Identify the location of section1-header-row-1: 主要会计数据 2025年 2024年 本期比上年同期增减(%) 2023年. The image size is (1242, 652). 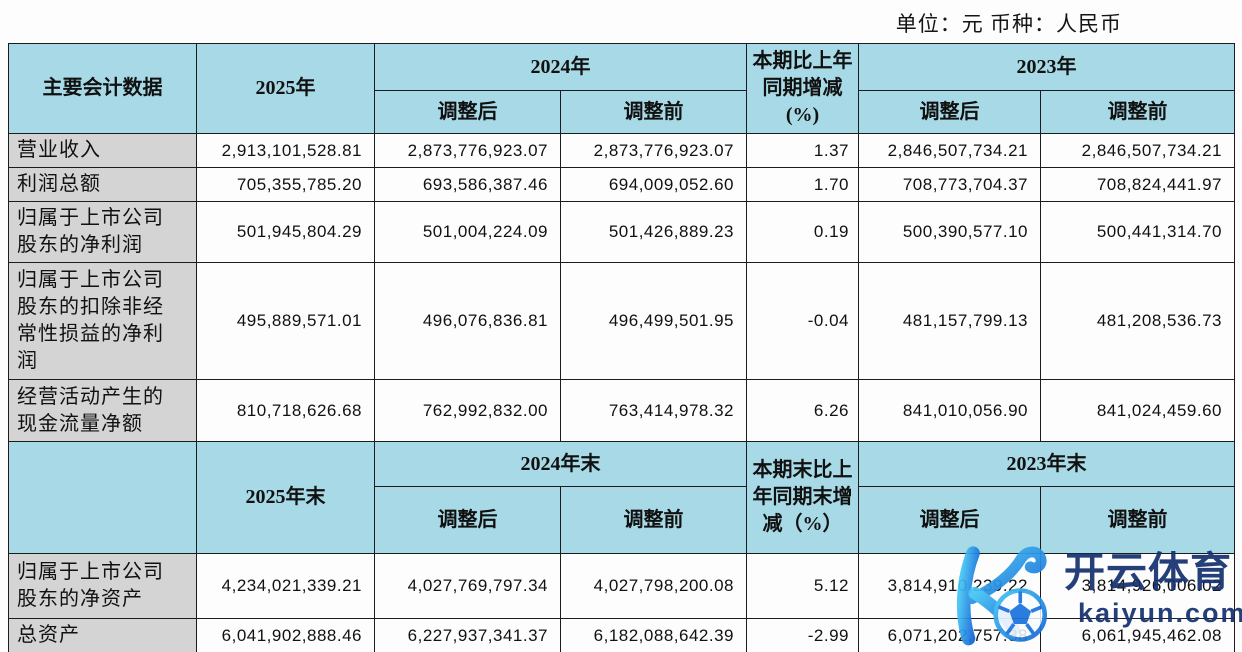
(621, 88).